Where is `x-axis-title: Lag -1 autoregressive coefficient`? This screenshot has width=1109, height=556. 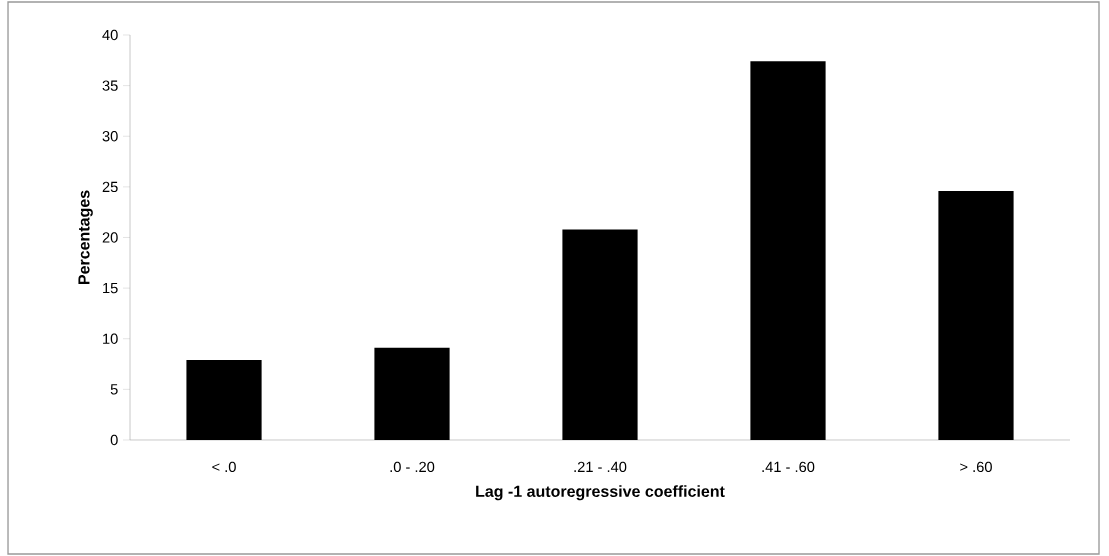
x-axis-title: Lag -1 autoregressive coefficient is located at coordinates (600, 493).